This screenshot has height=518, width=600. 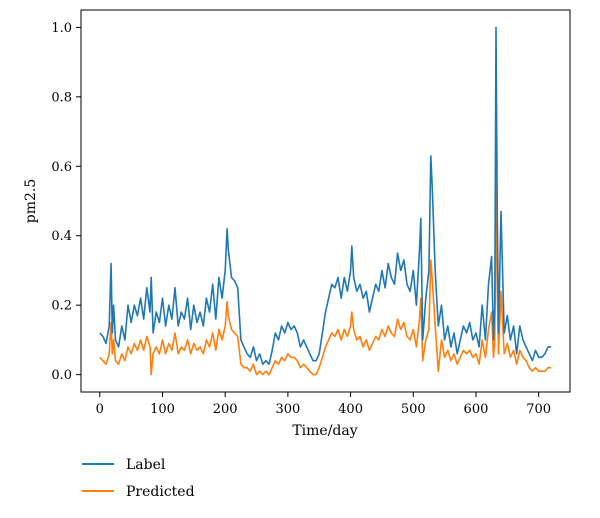 I want to click on y-axis-title: pm2.5, so click(x=31, y=201).